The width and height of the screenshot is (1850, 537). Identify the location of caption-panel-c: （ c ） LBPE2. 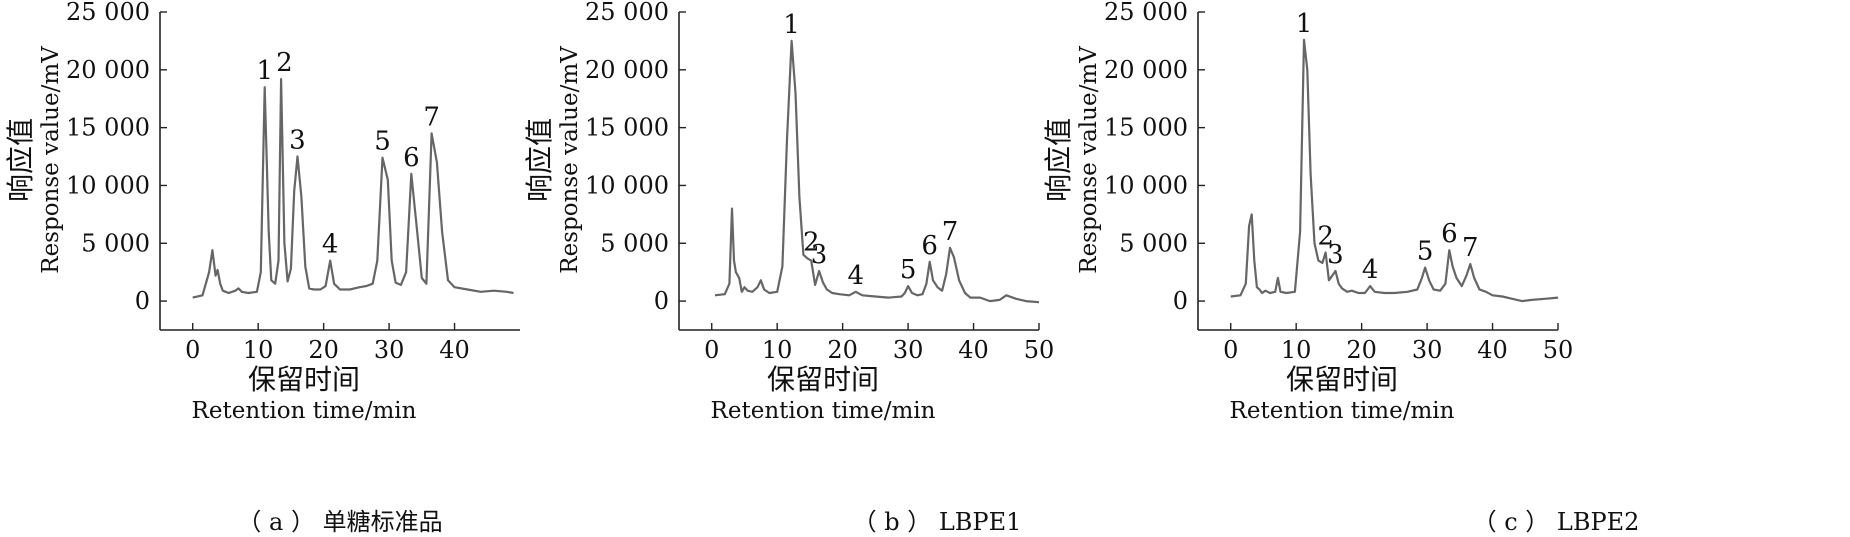
(1556, 522).